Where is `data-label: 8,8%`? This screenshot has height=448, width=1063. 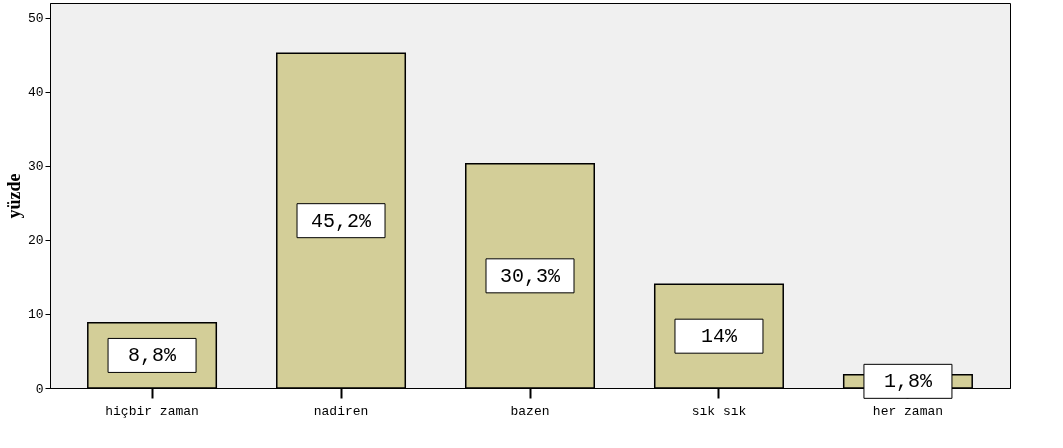
data-label: 8,8% is located at coordinates (153, 356).